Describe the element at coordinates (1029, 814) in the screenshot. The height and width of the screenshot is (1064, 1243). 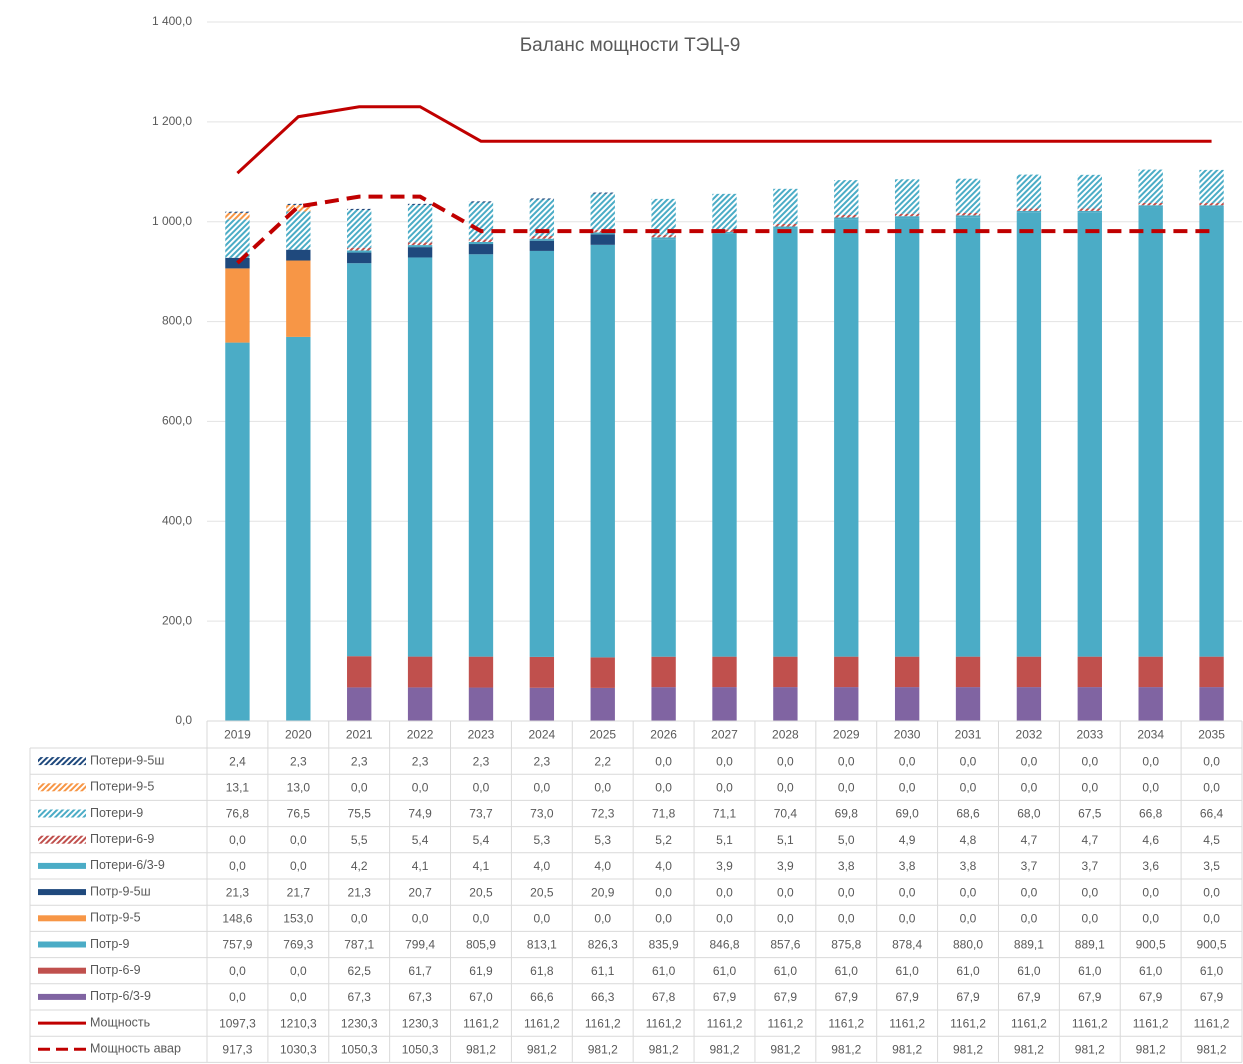
I see `table-value: 68,0` at that location.